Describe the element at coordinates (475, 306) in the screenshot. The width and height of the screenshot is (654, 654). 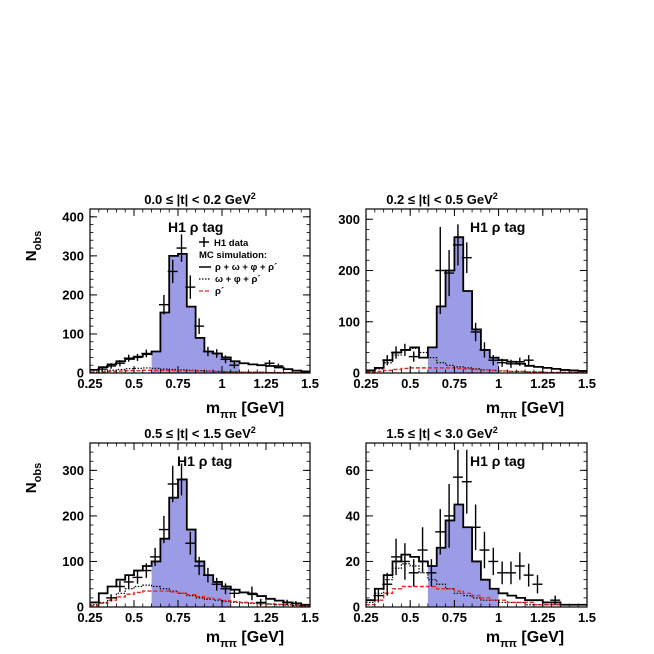
I see `panel-1: 0.2 ≤ |t| < 0.5 GeV2 mππ [GeV]` at that location.